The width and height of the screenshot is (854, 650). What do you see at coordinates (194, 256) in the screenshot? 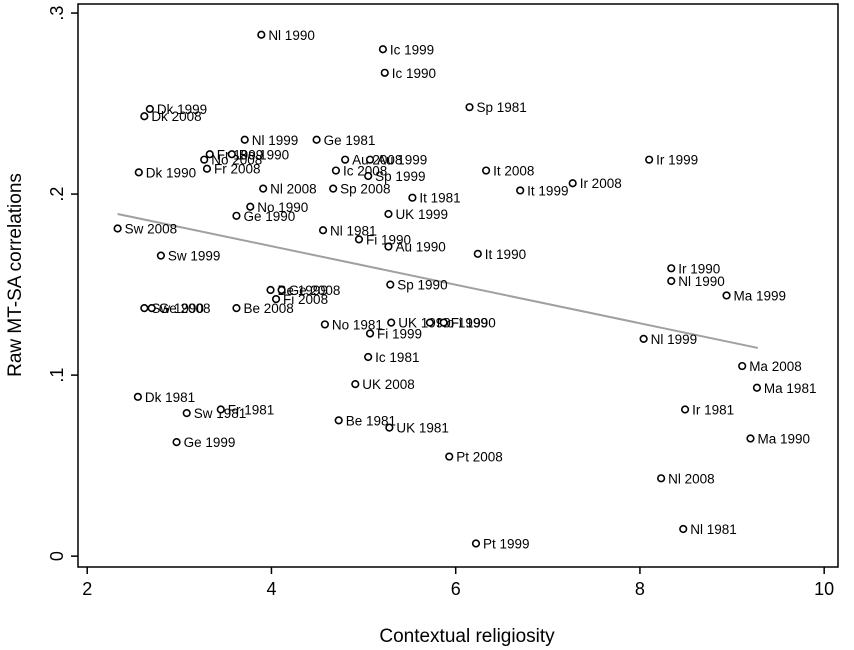
I see `point-label: Sw 1999` at bounding box center [194, 256].